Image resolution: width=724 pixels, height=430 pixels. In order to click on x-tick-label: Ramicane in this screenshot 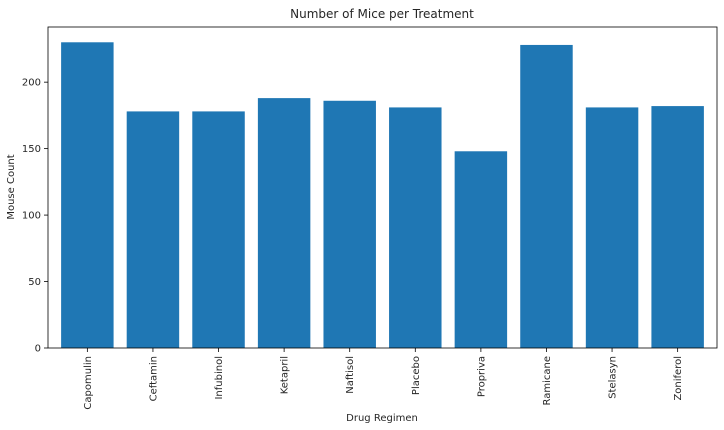, I will do `click(547, 381)`.